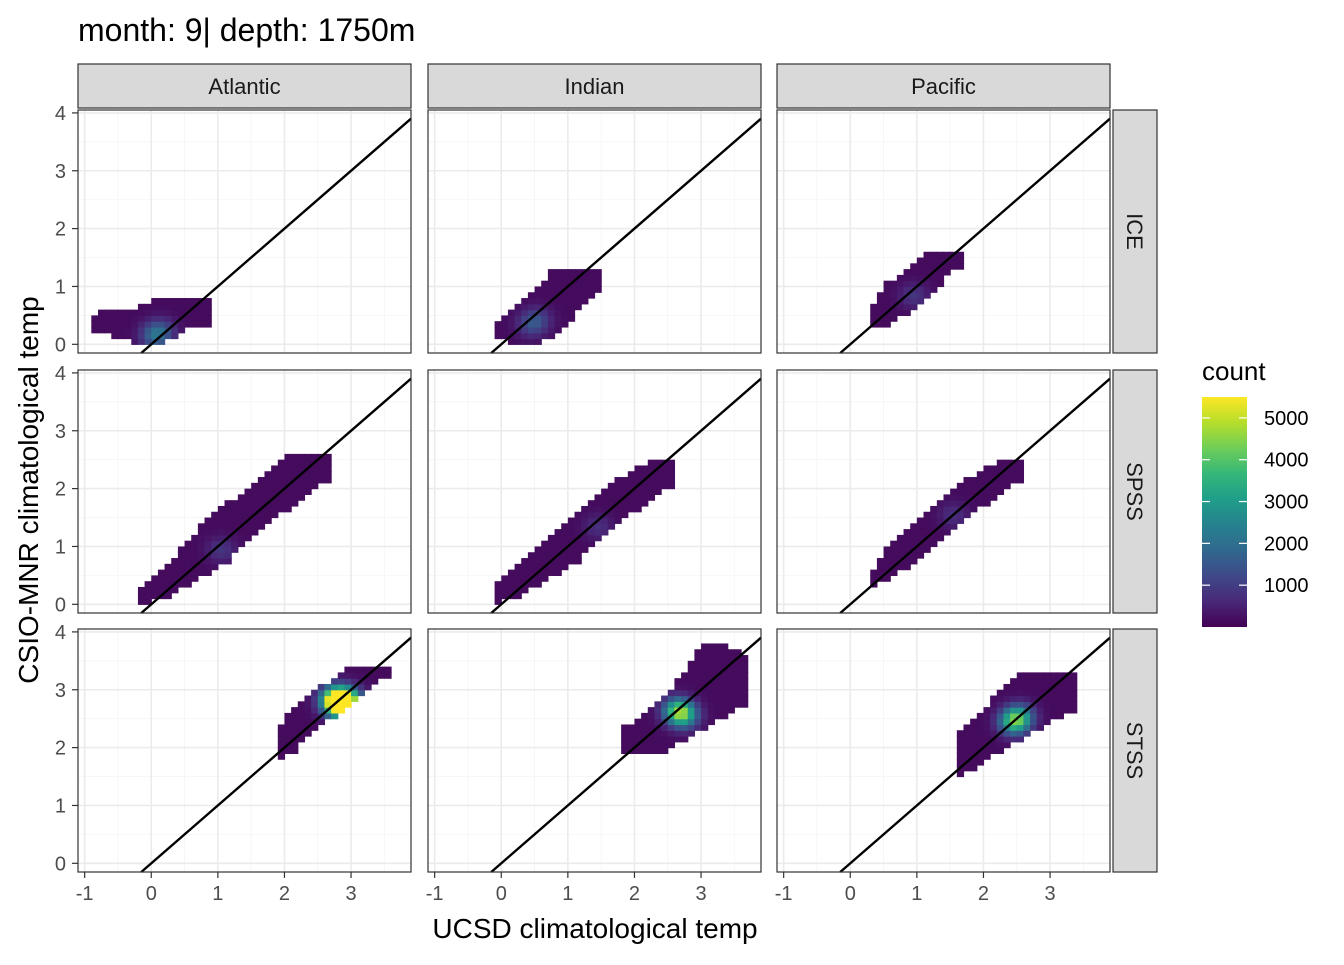 This screenshot has width=1344, height=965. I want to click on strip-stss: STSS, so click(1135, 750).